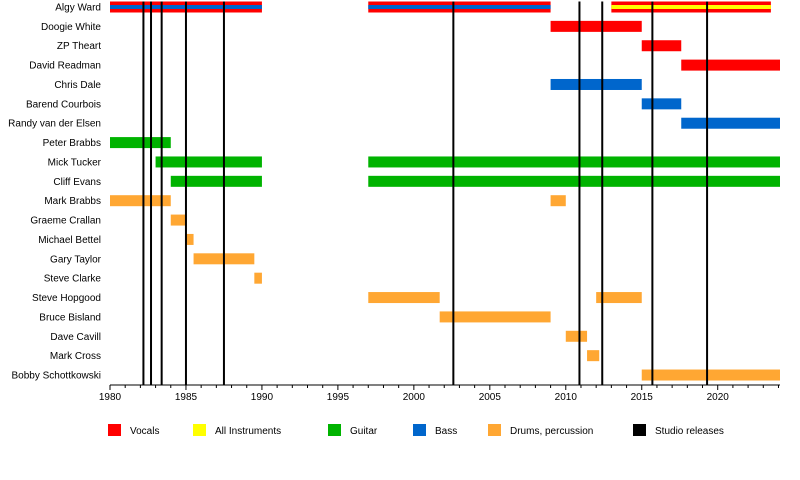 Image resolution: width=800 pixels, height=480 pixels. Describe the element at coordinates (446, 431) in the screenshot. I see `legend-label-bass: Bass` at that location.